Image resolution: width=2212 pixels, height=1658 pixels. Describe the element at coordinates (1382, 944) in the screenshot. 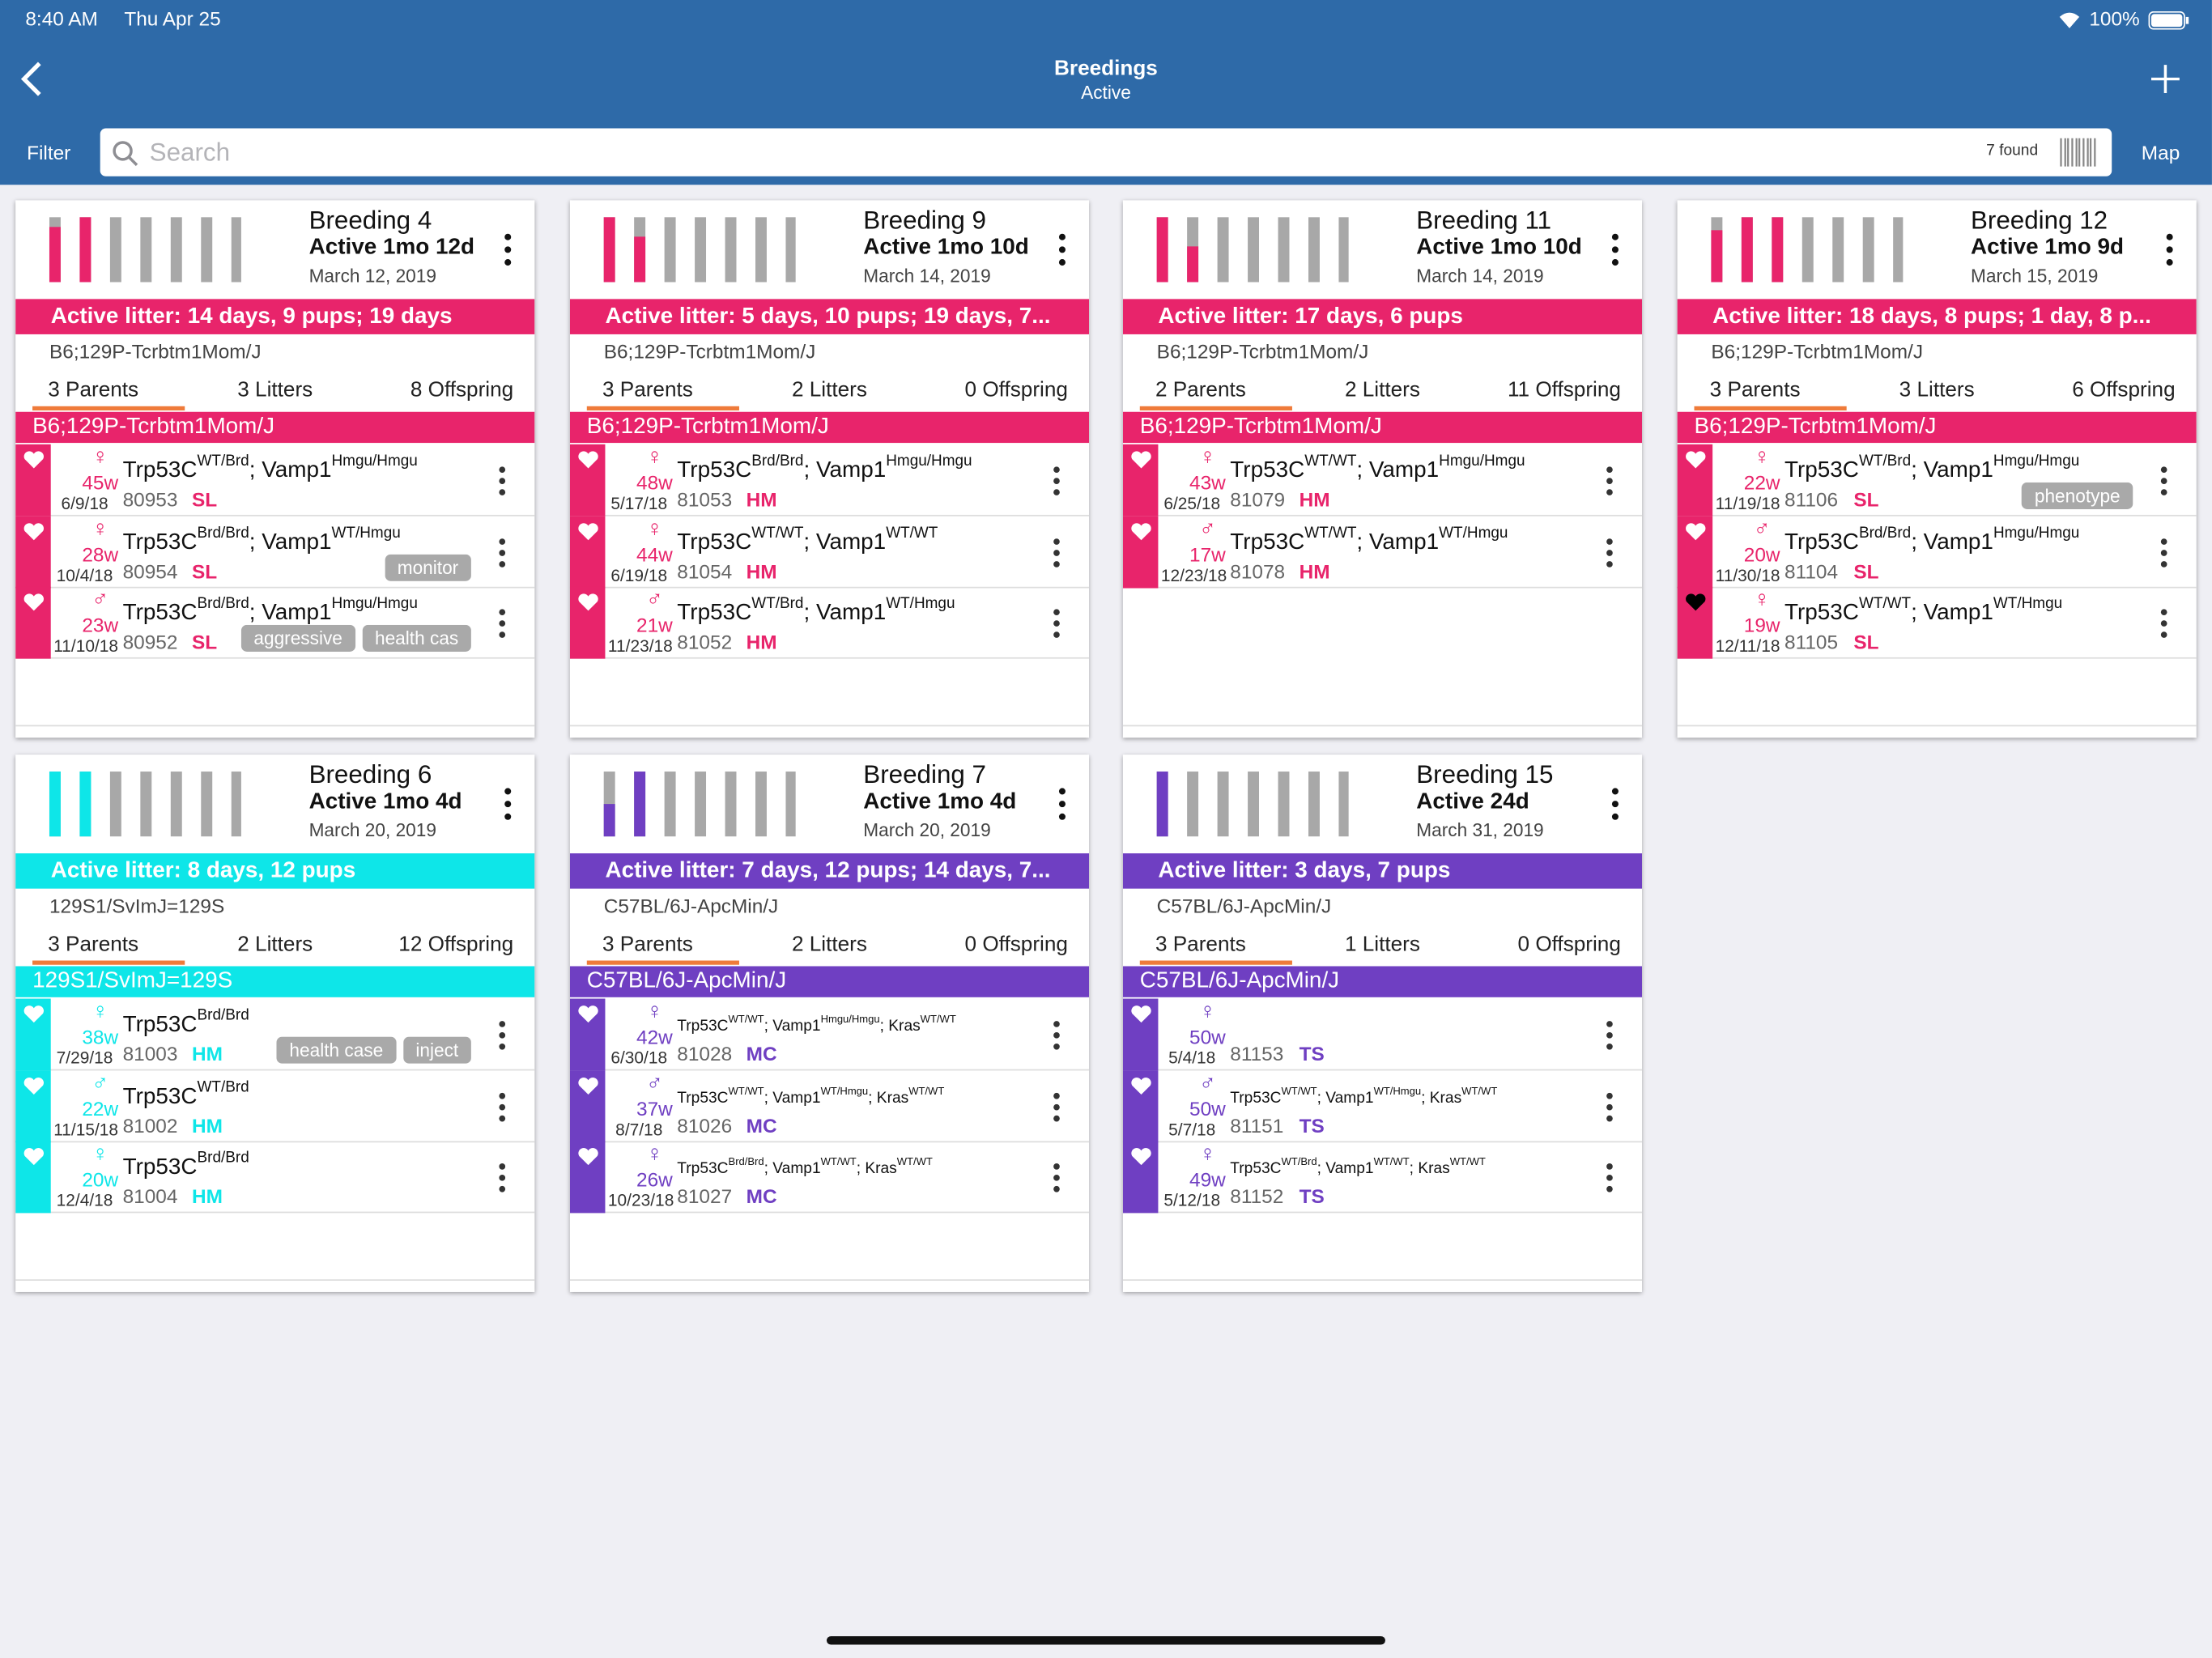

I see `litters-tab: 1 Litters` at that location.